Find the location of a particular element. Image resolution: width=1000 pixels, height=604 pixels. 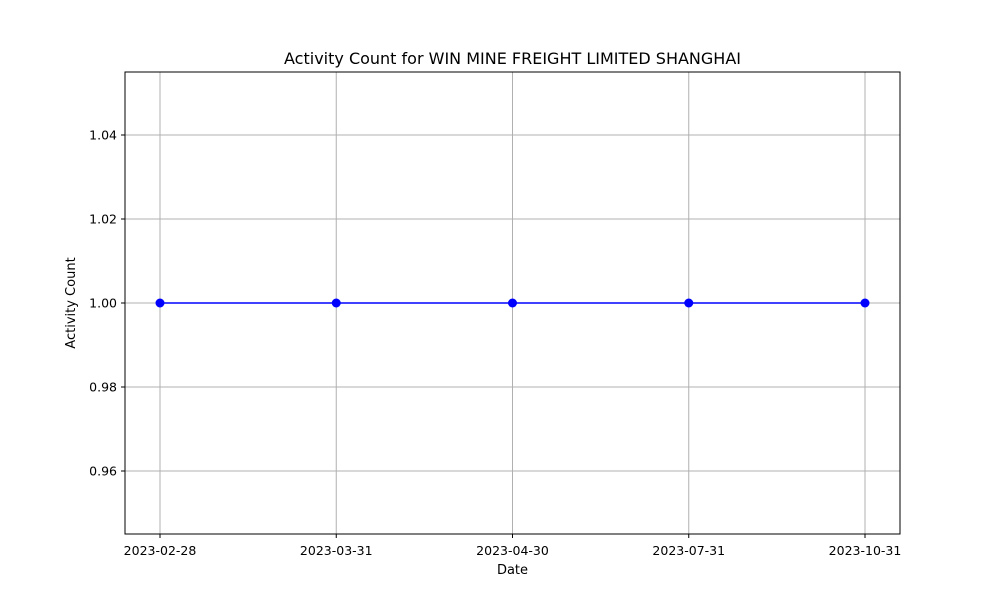

series-group is located at coordinates (512, 303).